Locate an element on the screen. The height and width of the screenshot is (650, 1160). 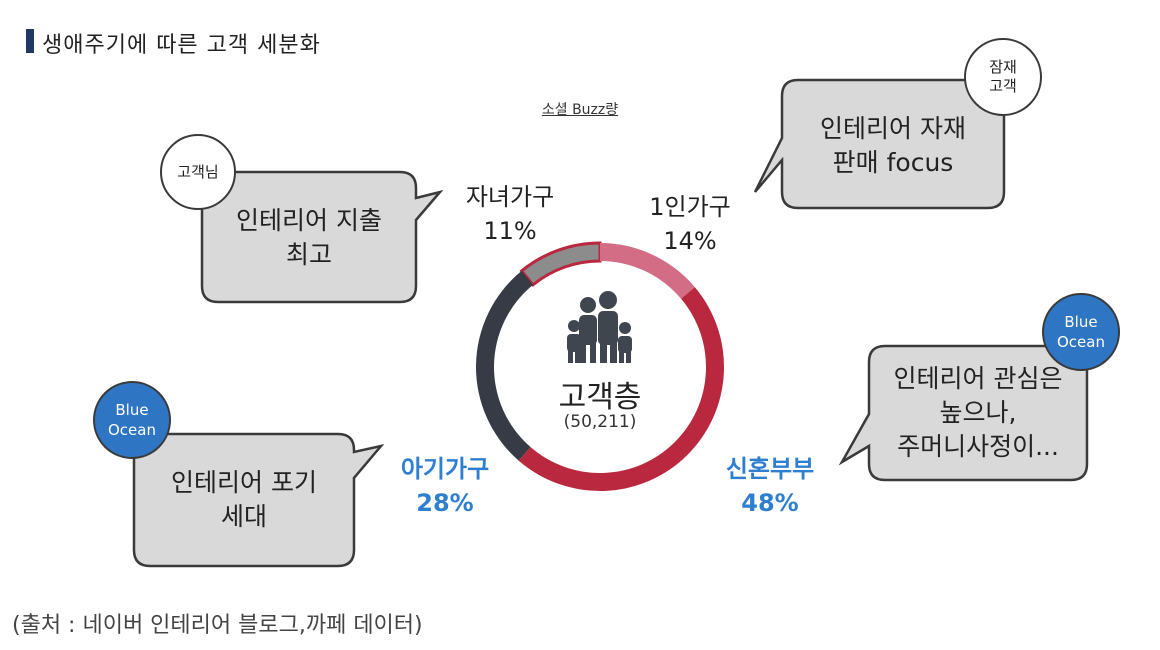
bubble-baby-line2: 세대 is located at coordinates (243, 516).